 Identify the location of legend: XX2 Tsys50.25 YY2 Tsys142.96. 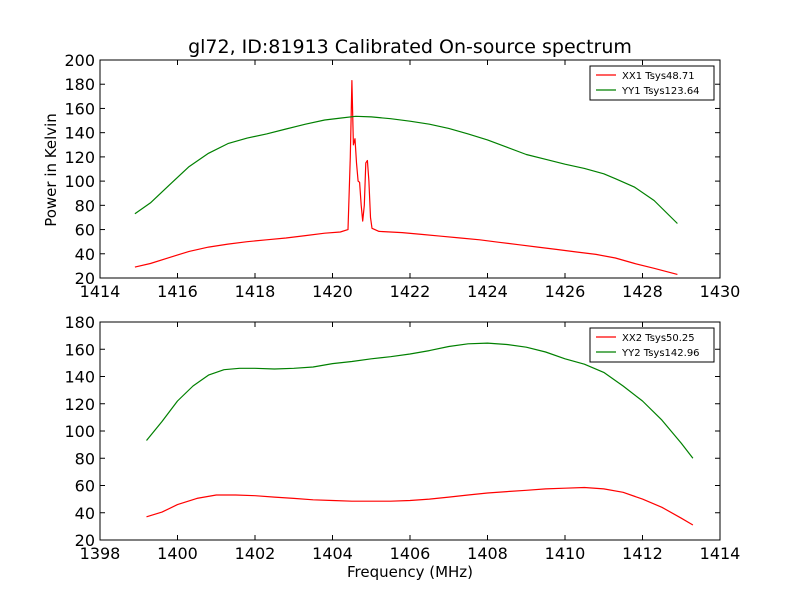
(652, 345).